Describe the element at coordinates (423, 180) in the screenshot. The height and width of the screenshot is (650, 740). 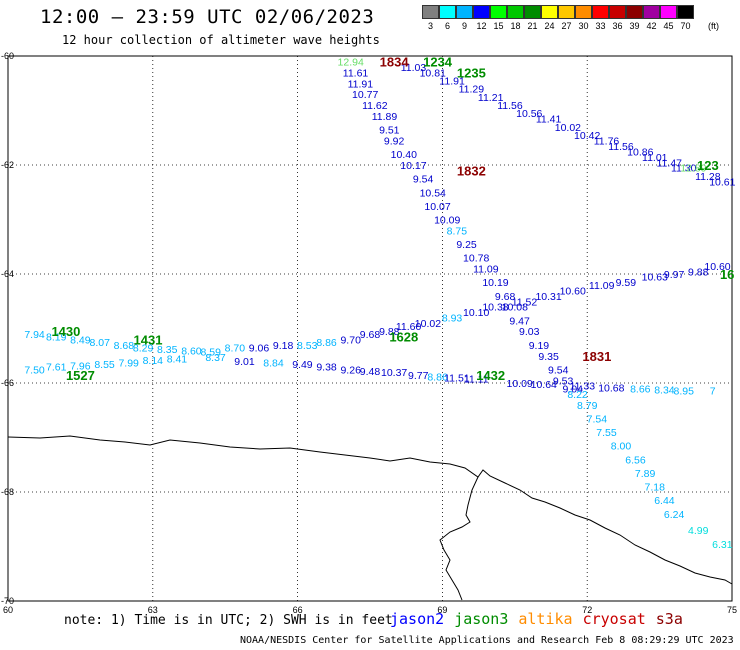
I see `wave-height-value: 9.54` at that location.